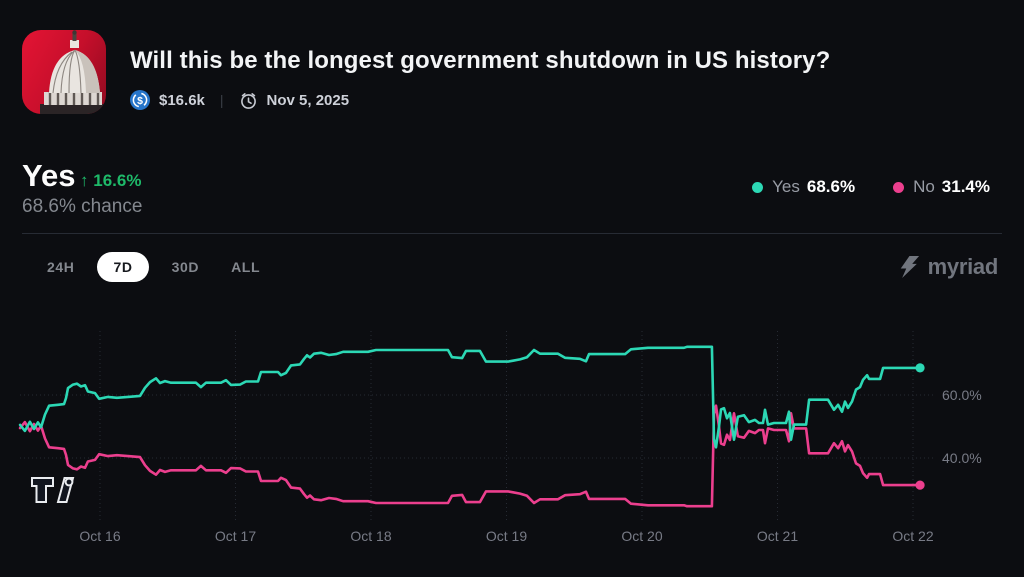  I want to click on section-divider, so click(512, 233).